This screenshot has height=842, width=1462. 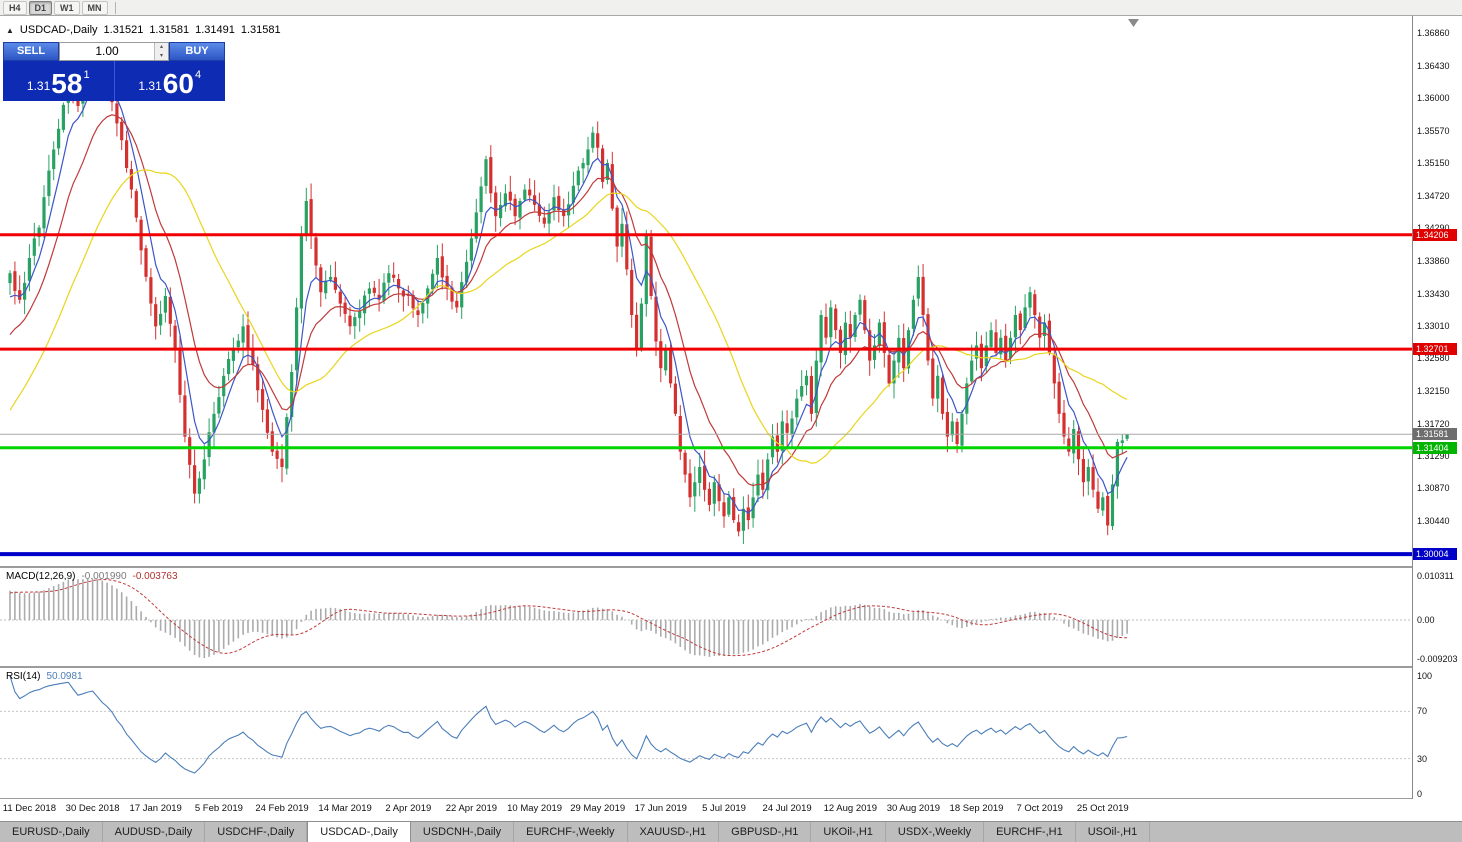 What do you see at coordinates (41, 576) in the screenshot?
I see `macd-name: MACD(12,26,9)` at bounding box center [41, 576].